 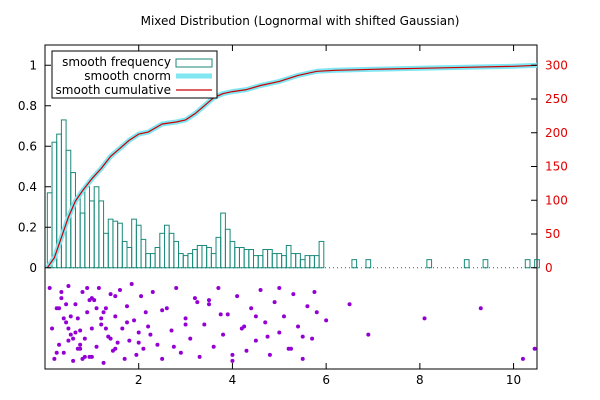 I want to click on legend-label-cnorm: smooth cnorm, so click(x=127, y=76).